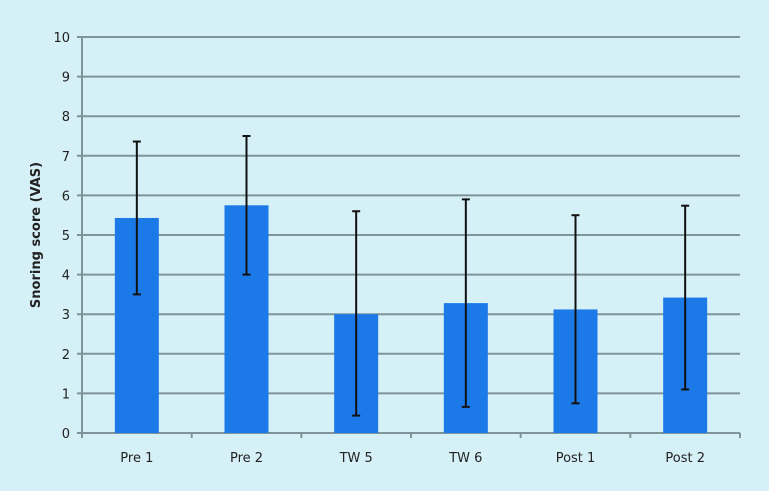  What do you see at coordinates (66, 276) in the screenshot?
I see `y-tick-label: 4` at bounding box center [66, 276].